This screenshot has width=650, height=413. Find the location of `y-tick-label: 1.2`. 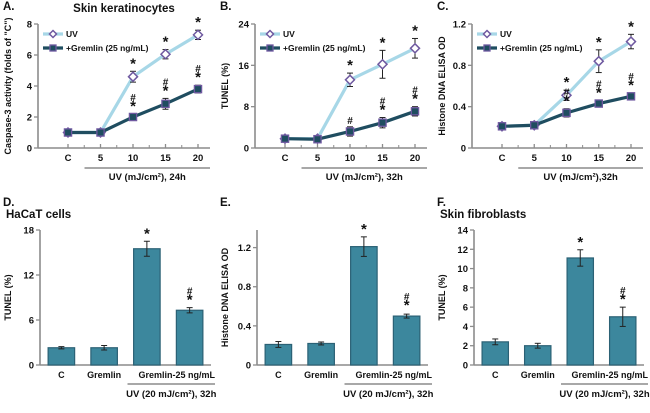

y-tick-label: 1.2 is located at coordinates (244, 248).